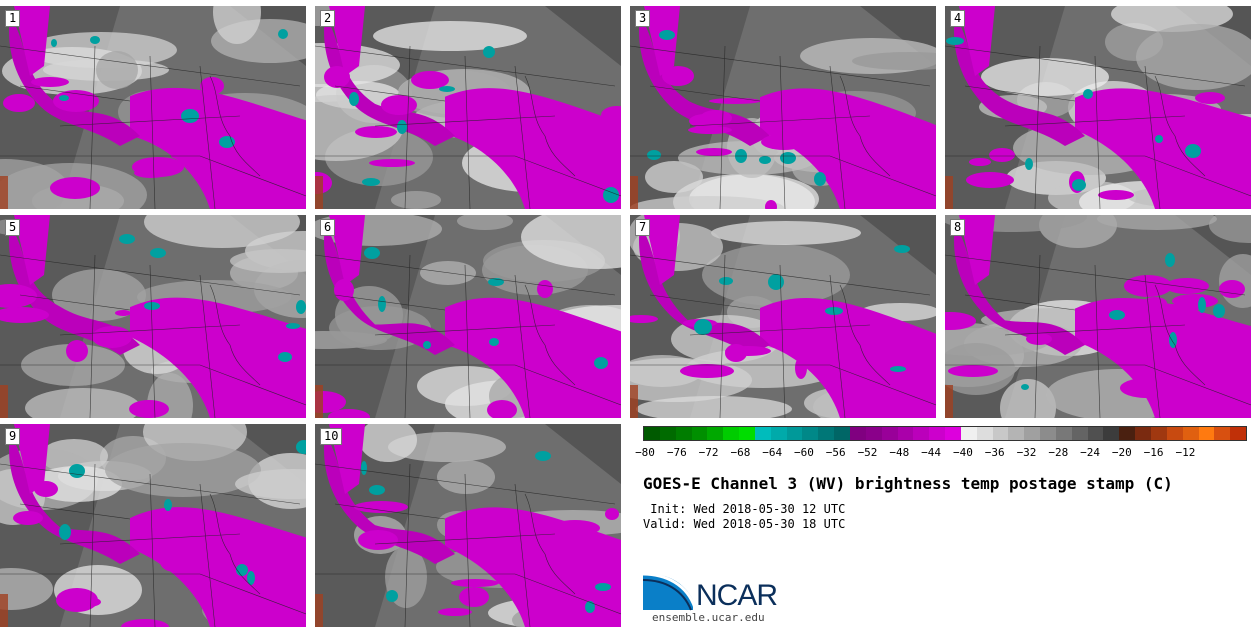 The width and height of the screenshot is (1260, 627). I want to click on valid-time: Valid: Wed 2018-05-30 18 UTC, so click(744, 524).